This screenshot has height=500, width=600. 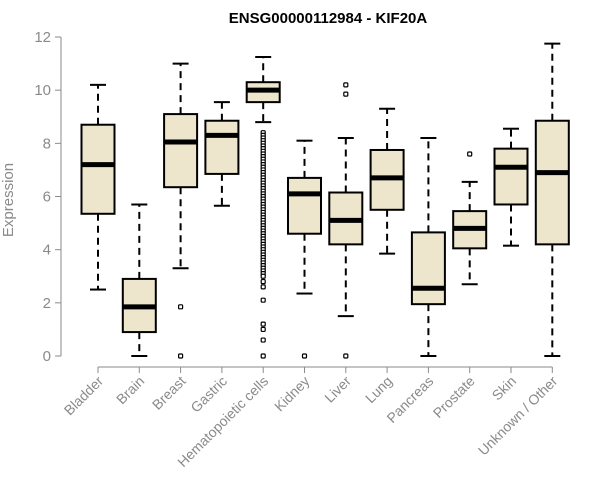 I want to click on box-brain, so click(x=139, y=280).